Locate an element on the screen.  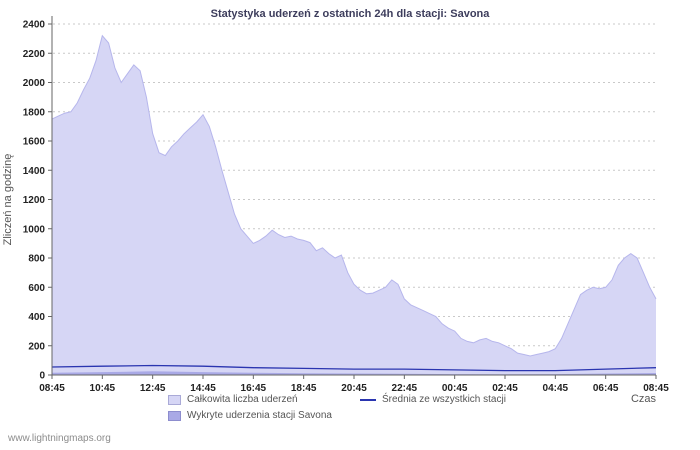
x-tick-label: 06:45 is located at coordinates (606, 388).